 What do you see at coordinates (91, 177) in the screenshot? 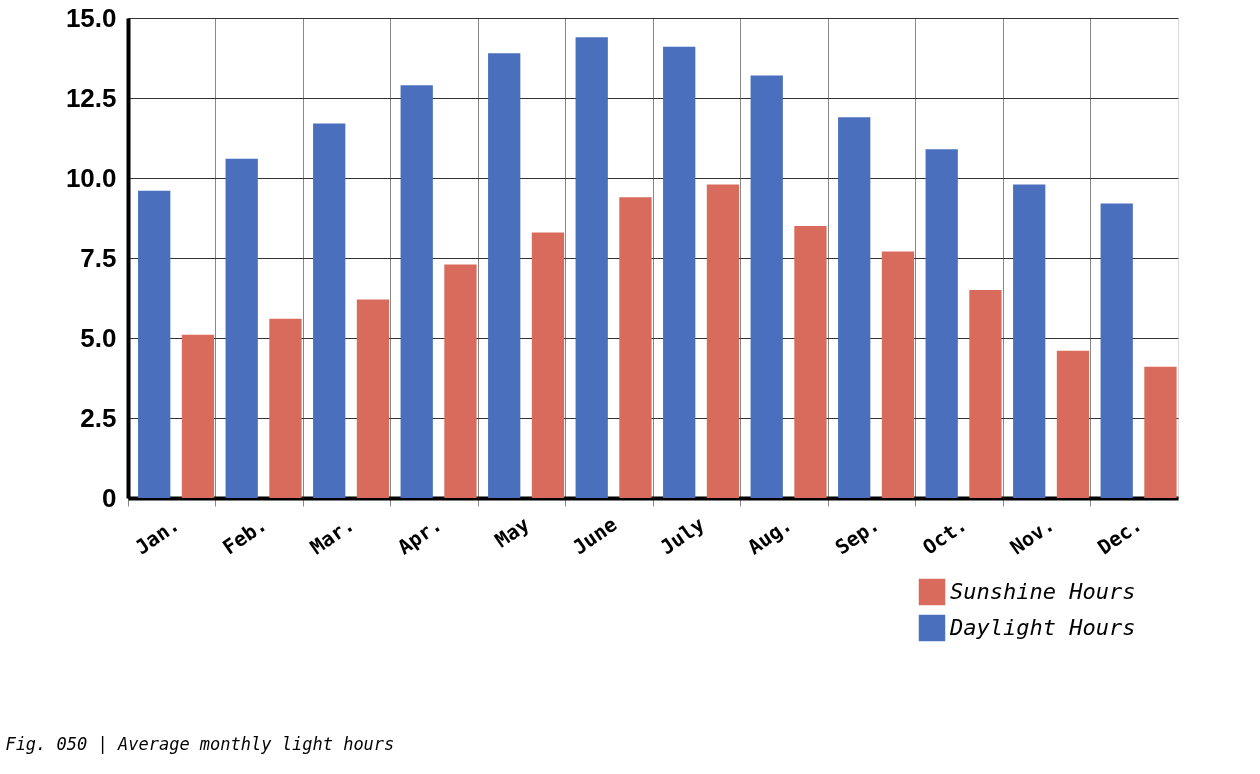
I see `y-tick-label: 10.0` at bounding box center [91, 177].